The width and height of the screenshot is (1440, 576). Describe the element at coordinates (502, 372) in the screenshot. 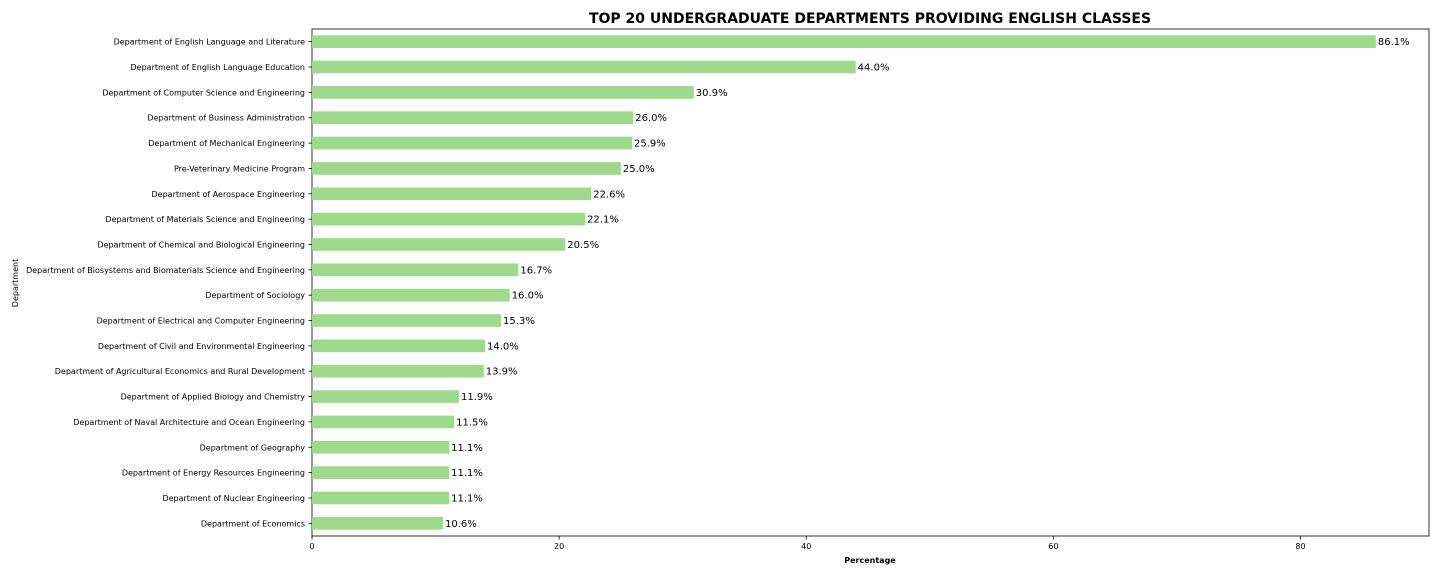

I see `bar-value-label: 13.9%` at that location.